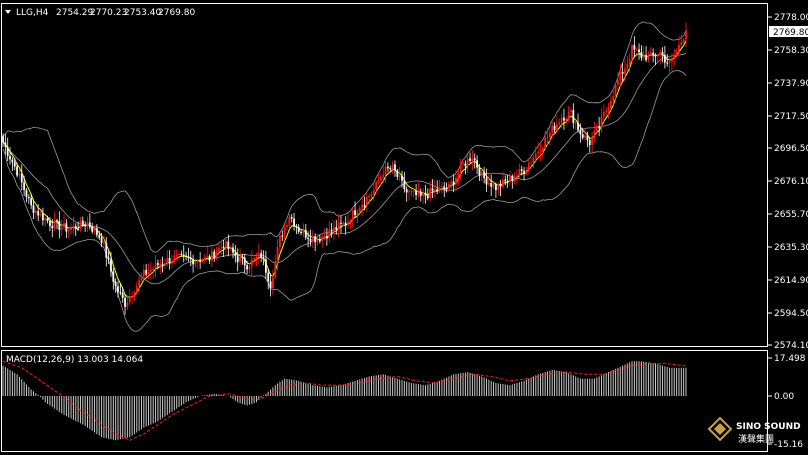 The image size is (808, 455). What do you see at coordinates (791, 314) in the screenshot?
I see `y-tick-label: 2594.50` at bounding box center [791, 314].